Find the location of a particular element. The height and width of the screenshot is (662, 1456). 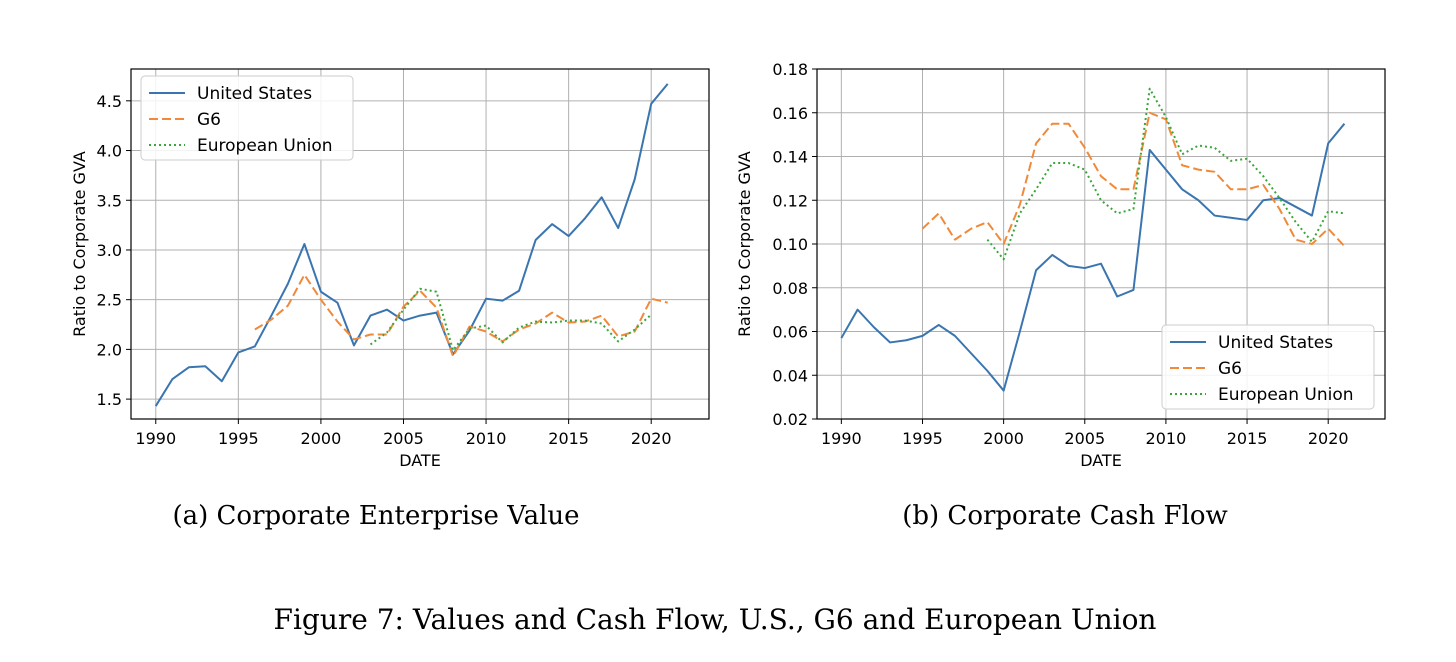

cf-x-axis: 1990 1995 2000 2005 2010 2015 2020 is located at coordinates (1085, 433).